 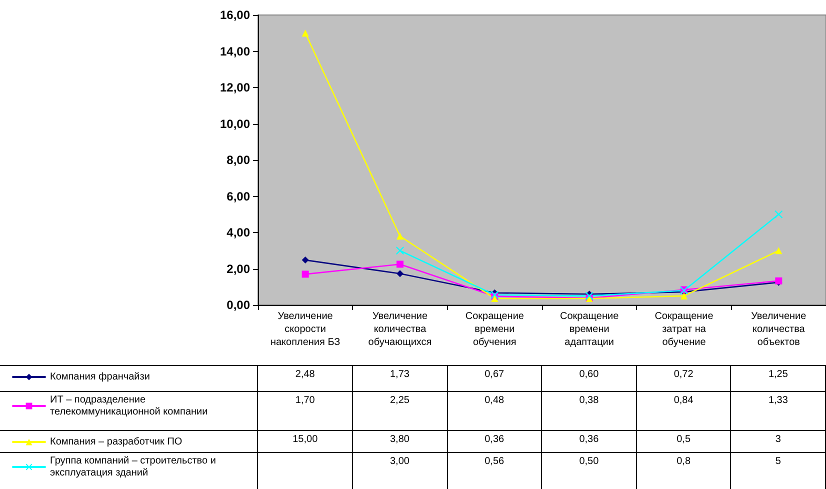 I want to click on data-label: 0,67, so click(x=494, y=379).